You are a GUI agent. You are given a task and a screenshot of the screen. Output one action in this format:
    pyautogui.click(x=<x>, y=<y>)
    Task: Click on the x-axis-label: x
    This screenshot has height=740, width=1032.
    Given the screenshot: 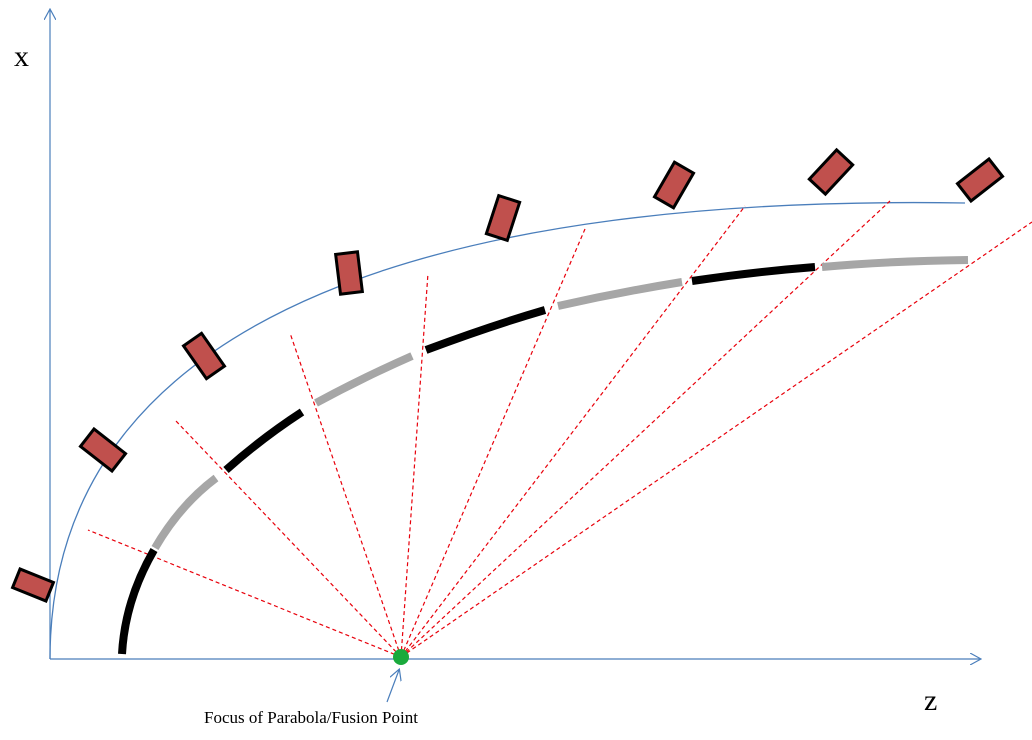 What is the action you would take?
    pyautogui.click(x=21, y=56)
    